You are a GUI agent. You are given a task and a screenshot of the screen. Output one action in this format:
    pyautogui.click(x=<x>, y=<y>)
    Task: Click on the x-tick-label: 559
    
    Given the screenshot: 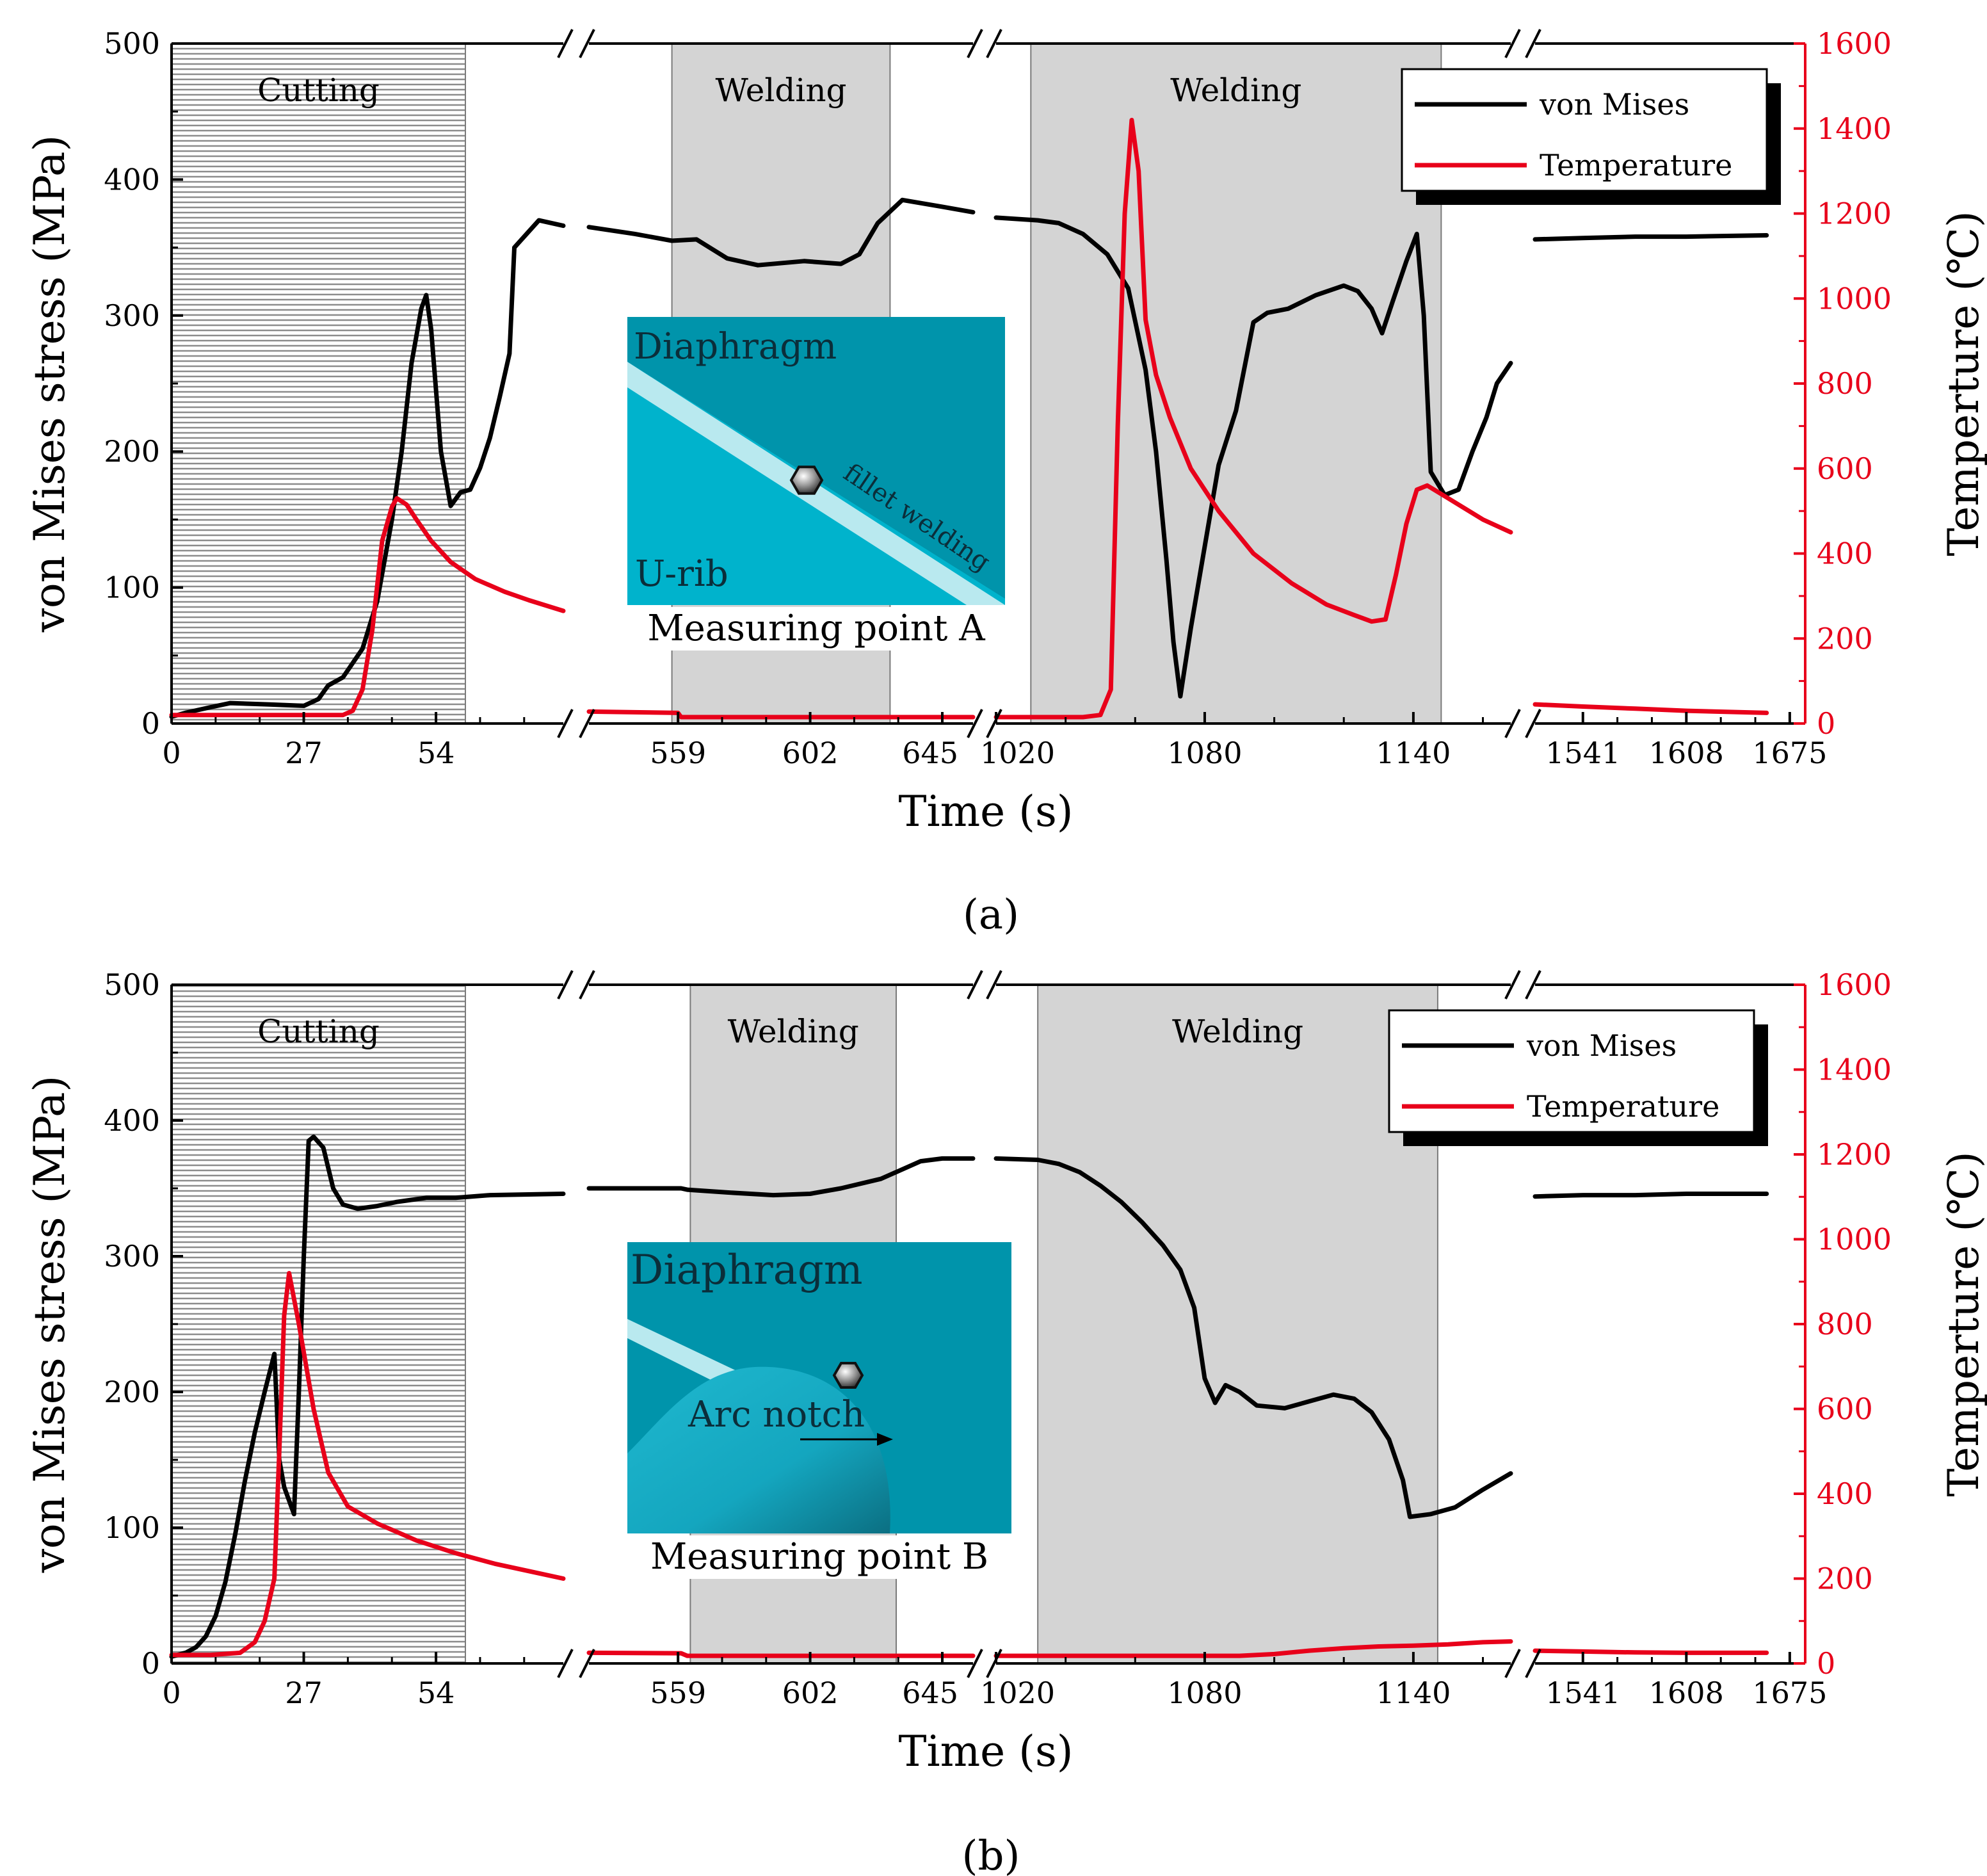 What is the action you would take?
    pyautogui.click(x=678, y=753)
    